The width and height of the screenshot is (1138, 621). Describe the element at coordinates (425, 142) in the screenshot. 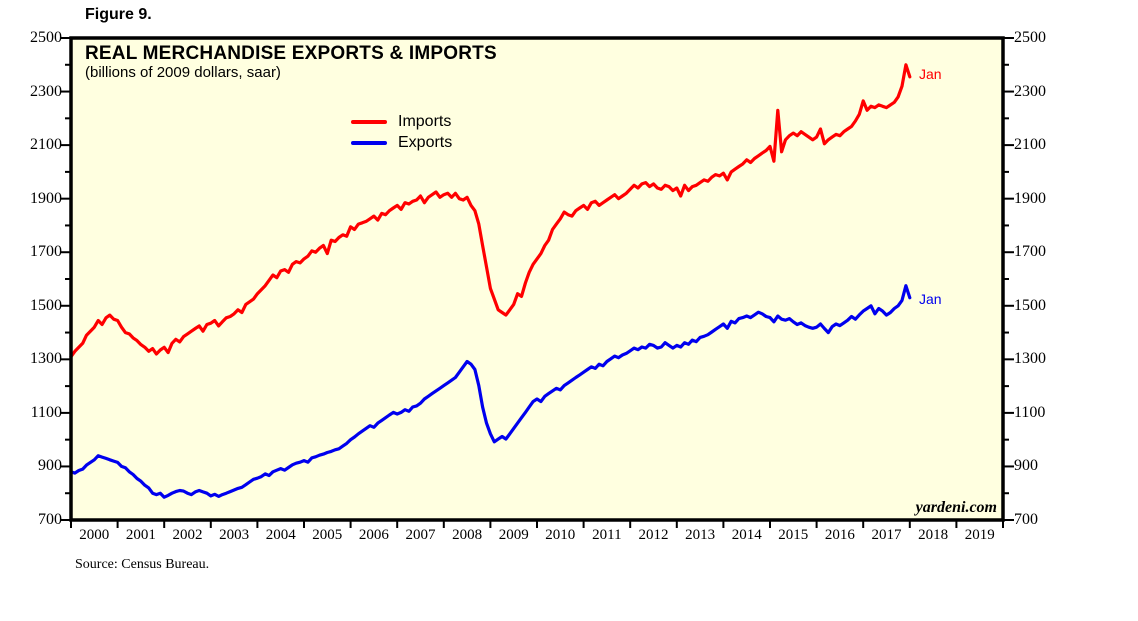

I see `legend-label-exports: Exports` at that location.